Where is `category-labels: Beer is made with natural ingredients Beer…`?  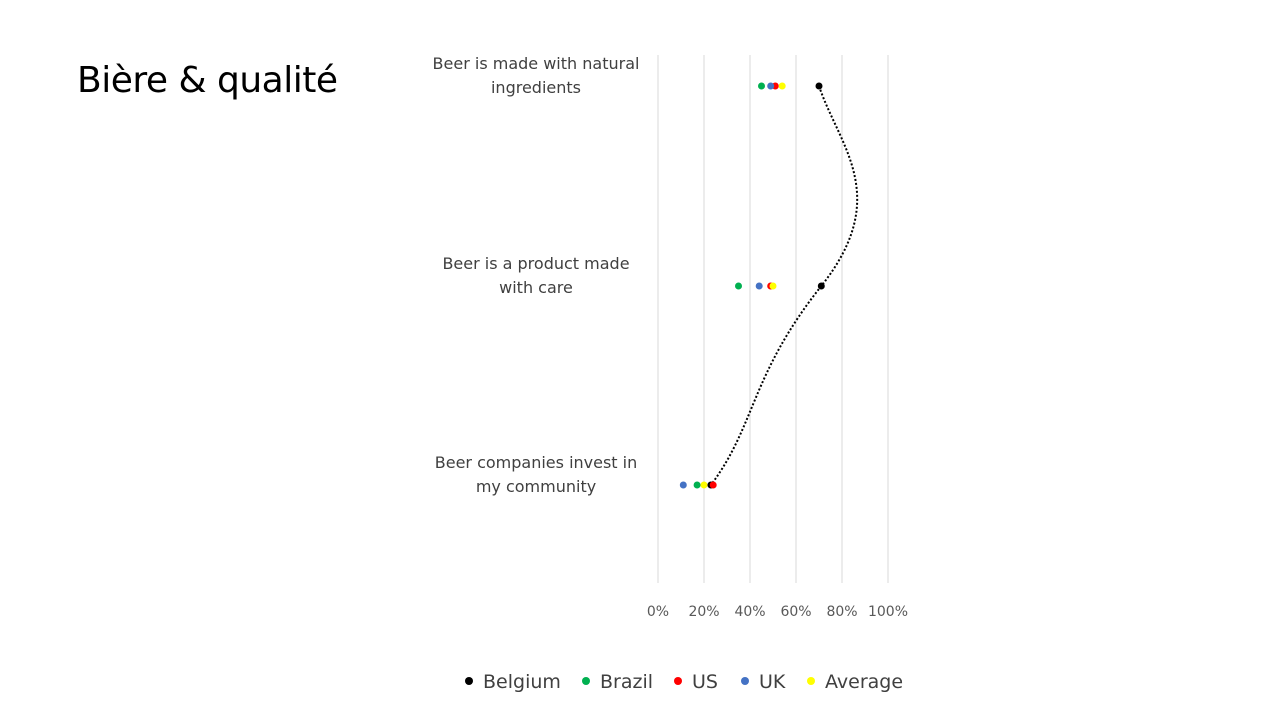
category-labels: Beer is made with natural ingredients Beer… is located at coordinates (536, 275).